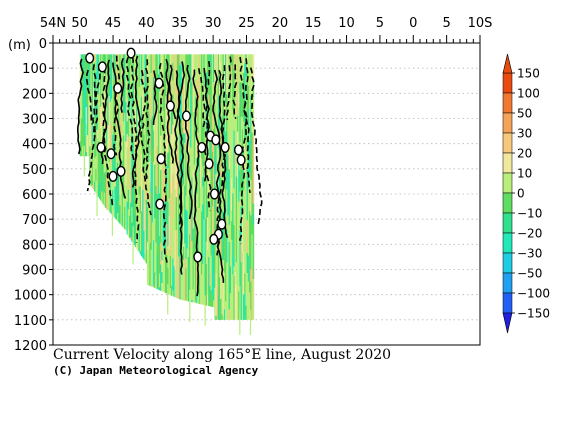  Describe the element at coordinates (266, 29) in the screenshot. I see `x-axis: 54N 50 45 40 35 30 25 20 15 10 5 0 5 10S` at that location.